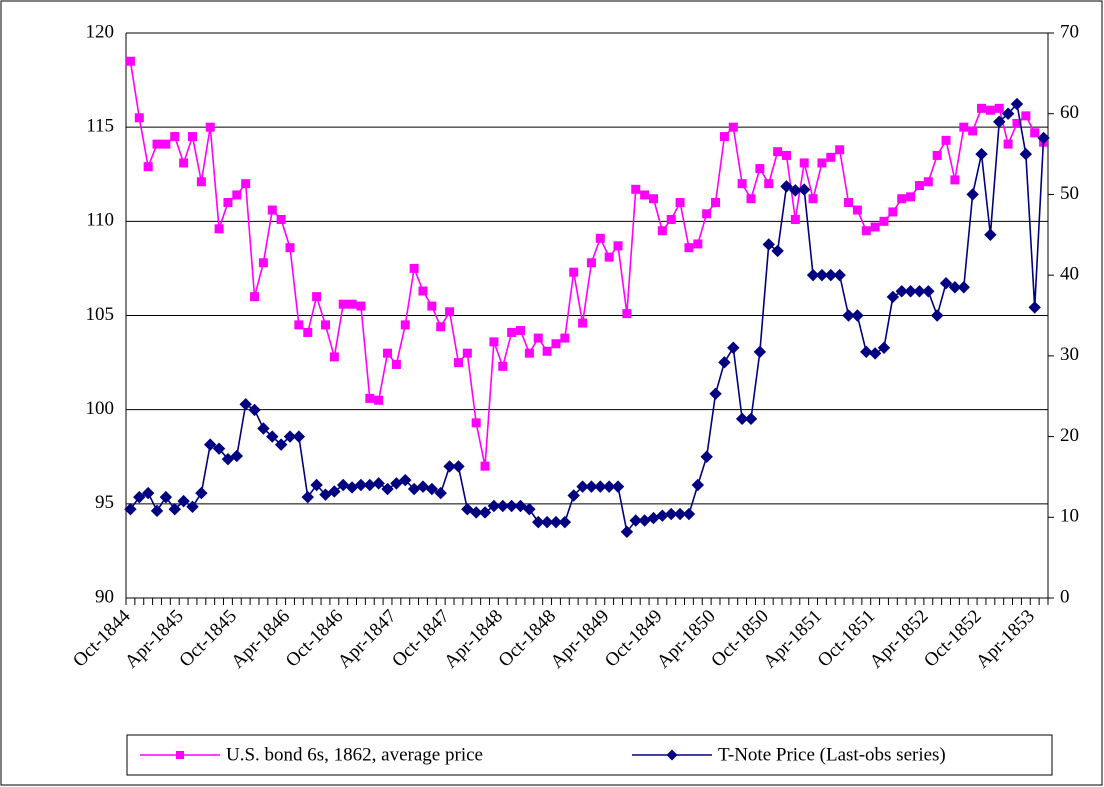  What do you see at coordinates (104, 502) in the screenshot?
I see `y-tick-label: 95` at bounding box center [104, 502].